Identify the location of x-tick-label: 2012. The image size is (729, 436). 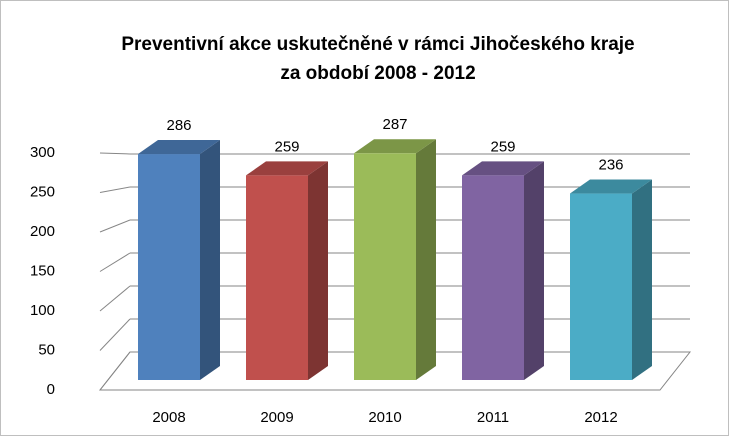
(600, 417).